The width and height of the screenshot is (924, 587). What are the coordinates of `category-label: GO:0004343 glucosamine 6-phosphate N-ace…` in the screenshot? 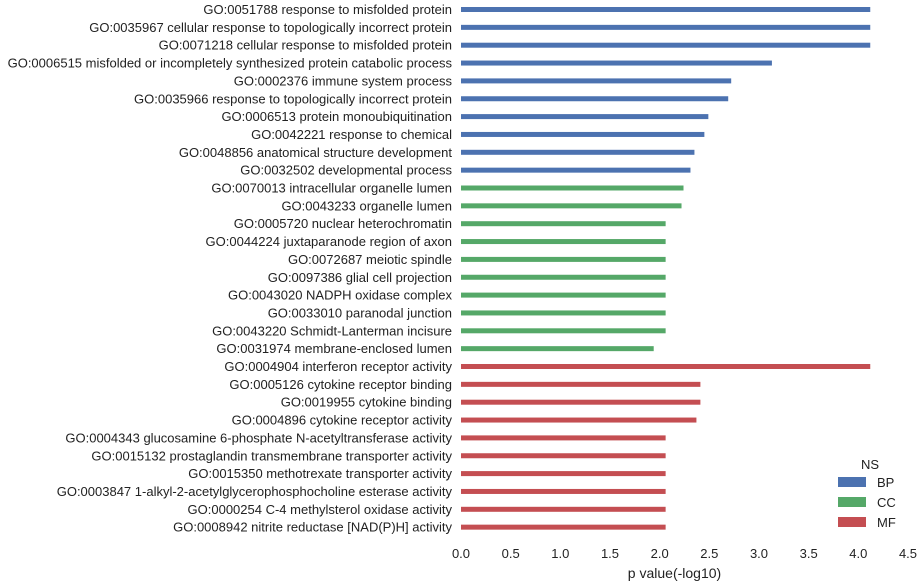 It's located at (258, 437).